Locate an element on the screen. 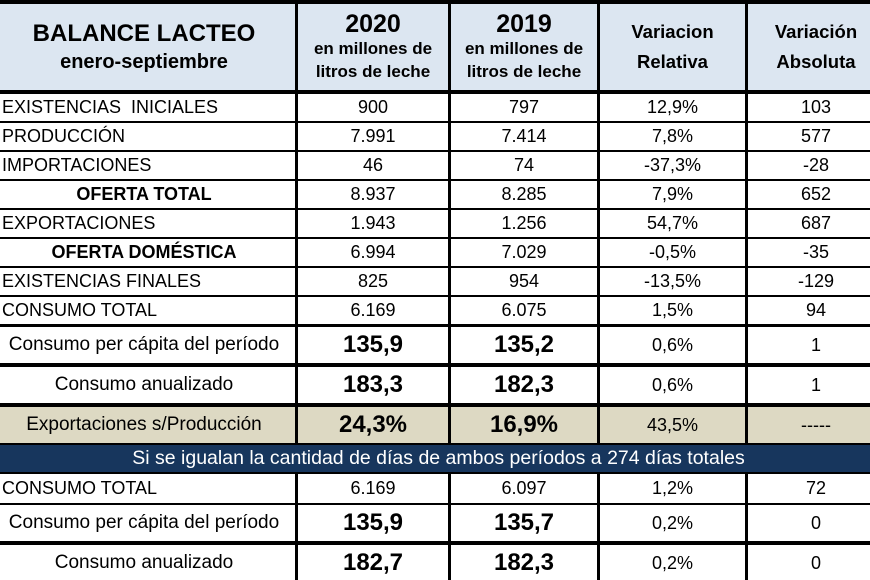 This screenshot has height=580, width=870. table-row-oferta-domestica: OFERTA DOMÉSTICA 6.994 7.029 -0,5% -35 is located at coordinates (435, 252).